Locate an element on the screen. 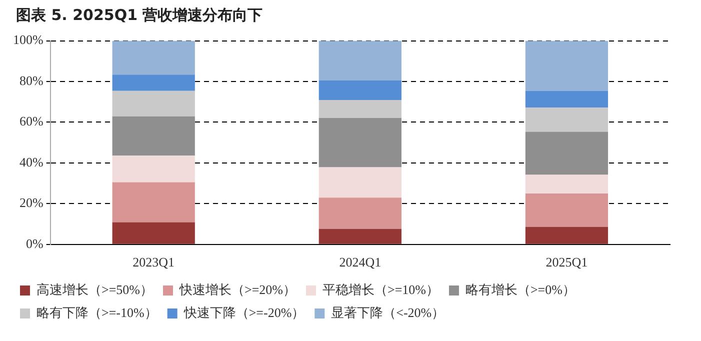 The width and height of the screenshot is (701, 341). chart-title: 图表 5. 2025Q1 营收增速分布向下 is located at coordinates (139, 15).